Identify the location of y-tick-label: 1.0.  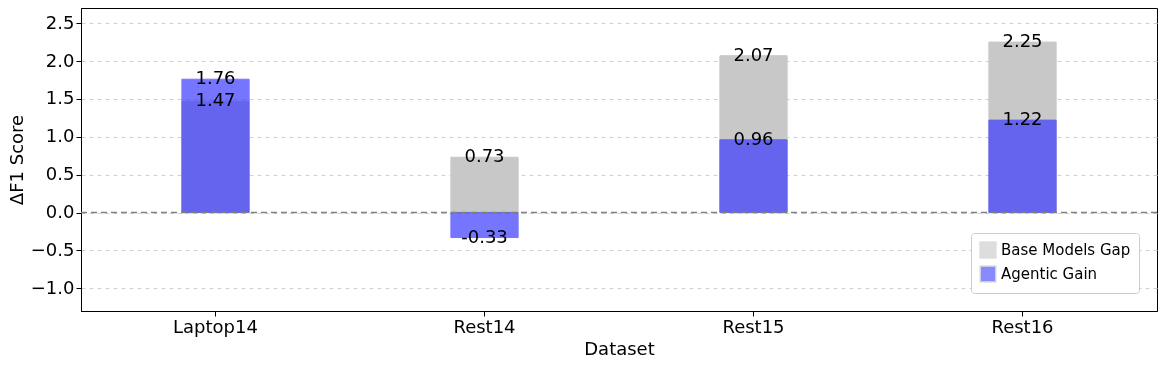
(60, 136).